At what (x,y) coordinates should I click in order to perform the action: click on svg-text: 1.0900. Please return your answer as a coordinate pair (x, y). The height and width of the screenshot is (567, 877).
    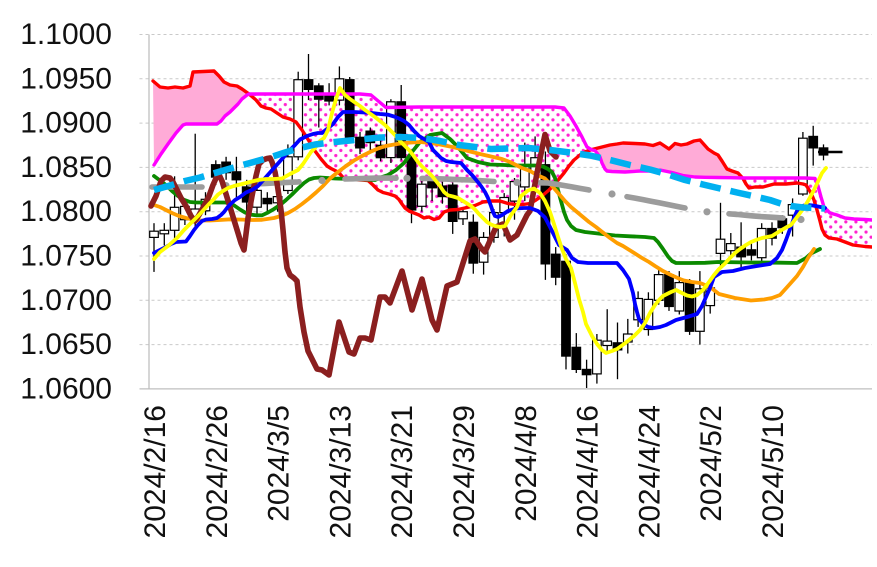
    Looking at the image, I should click on (66, 123).